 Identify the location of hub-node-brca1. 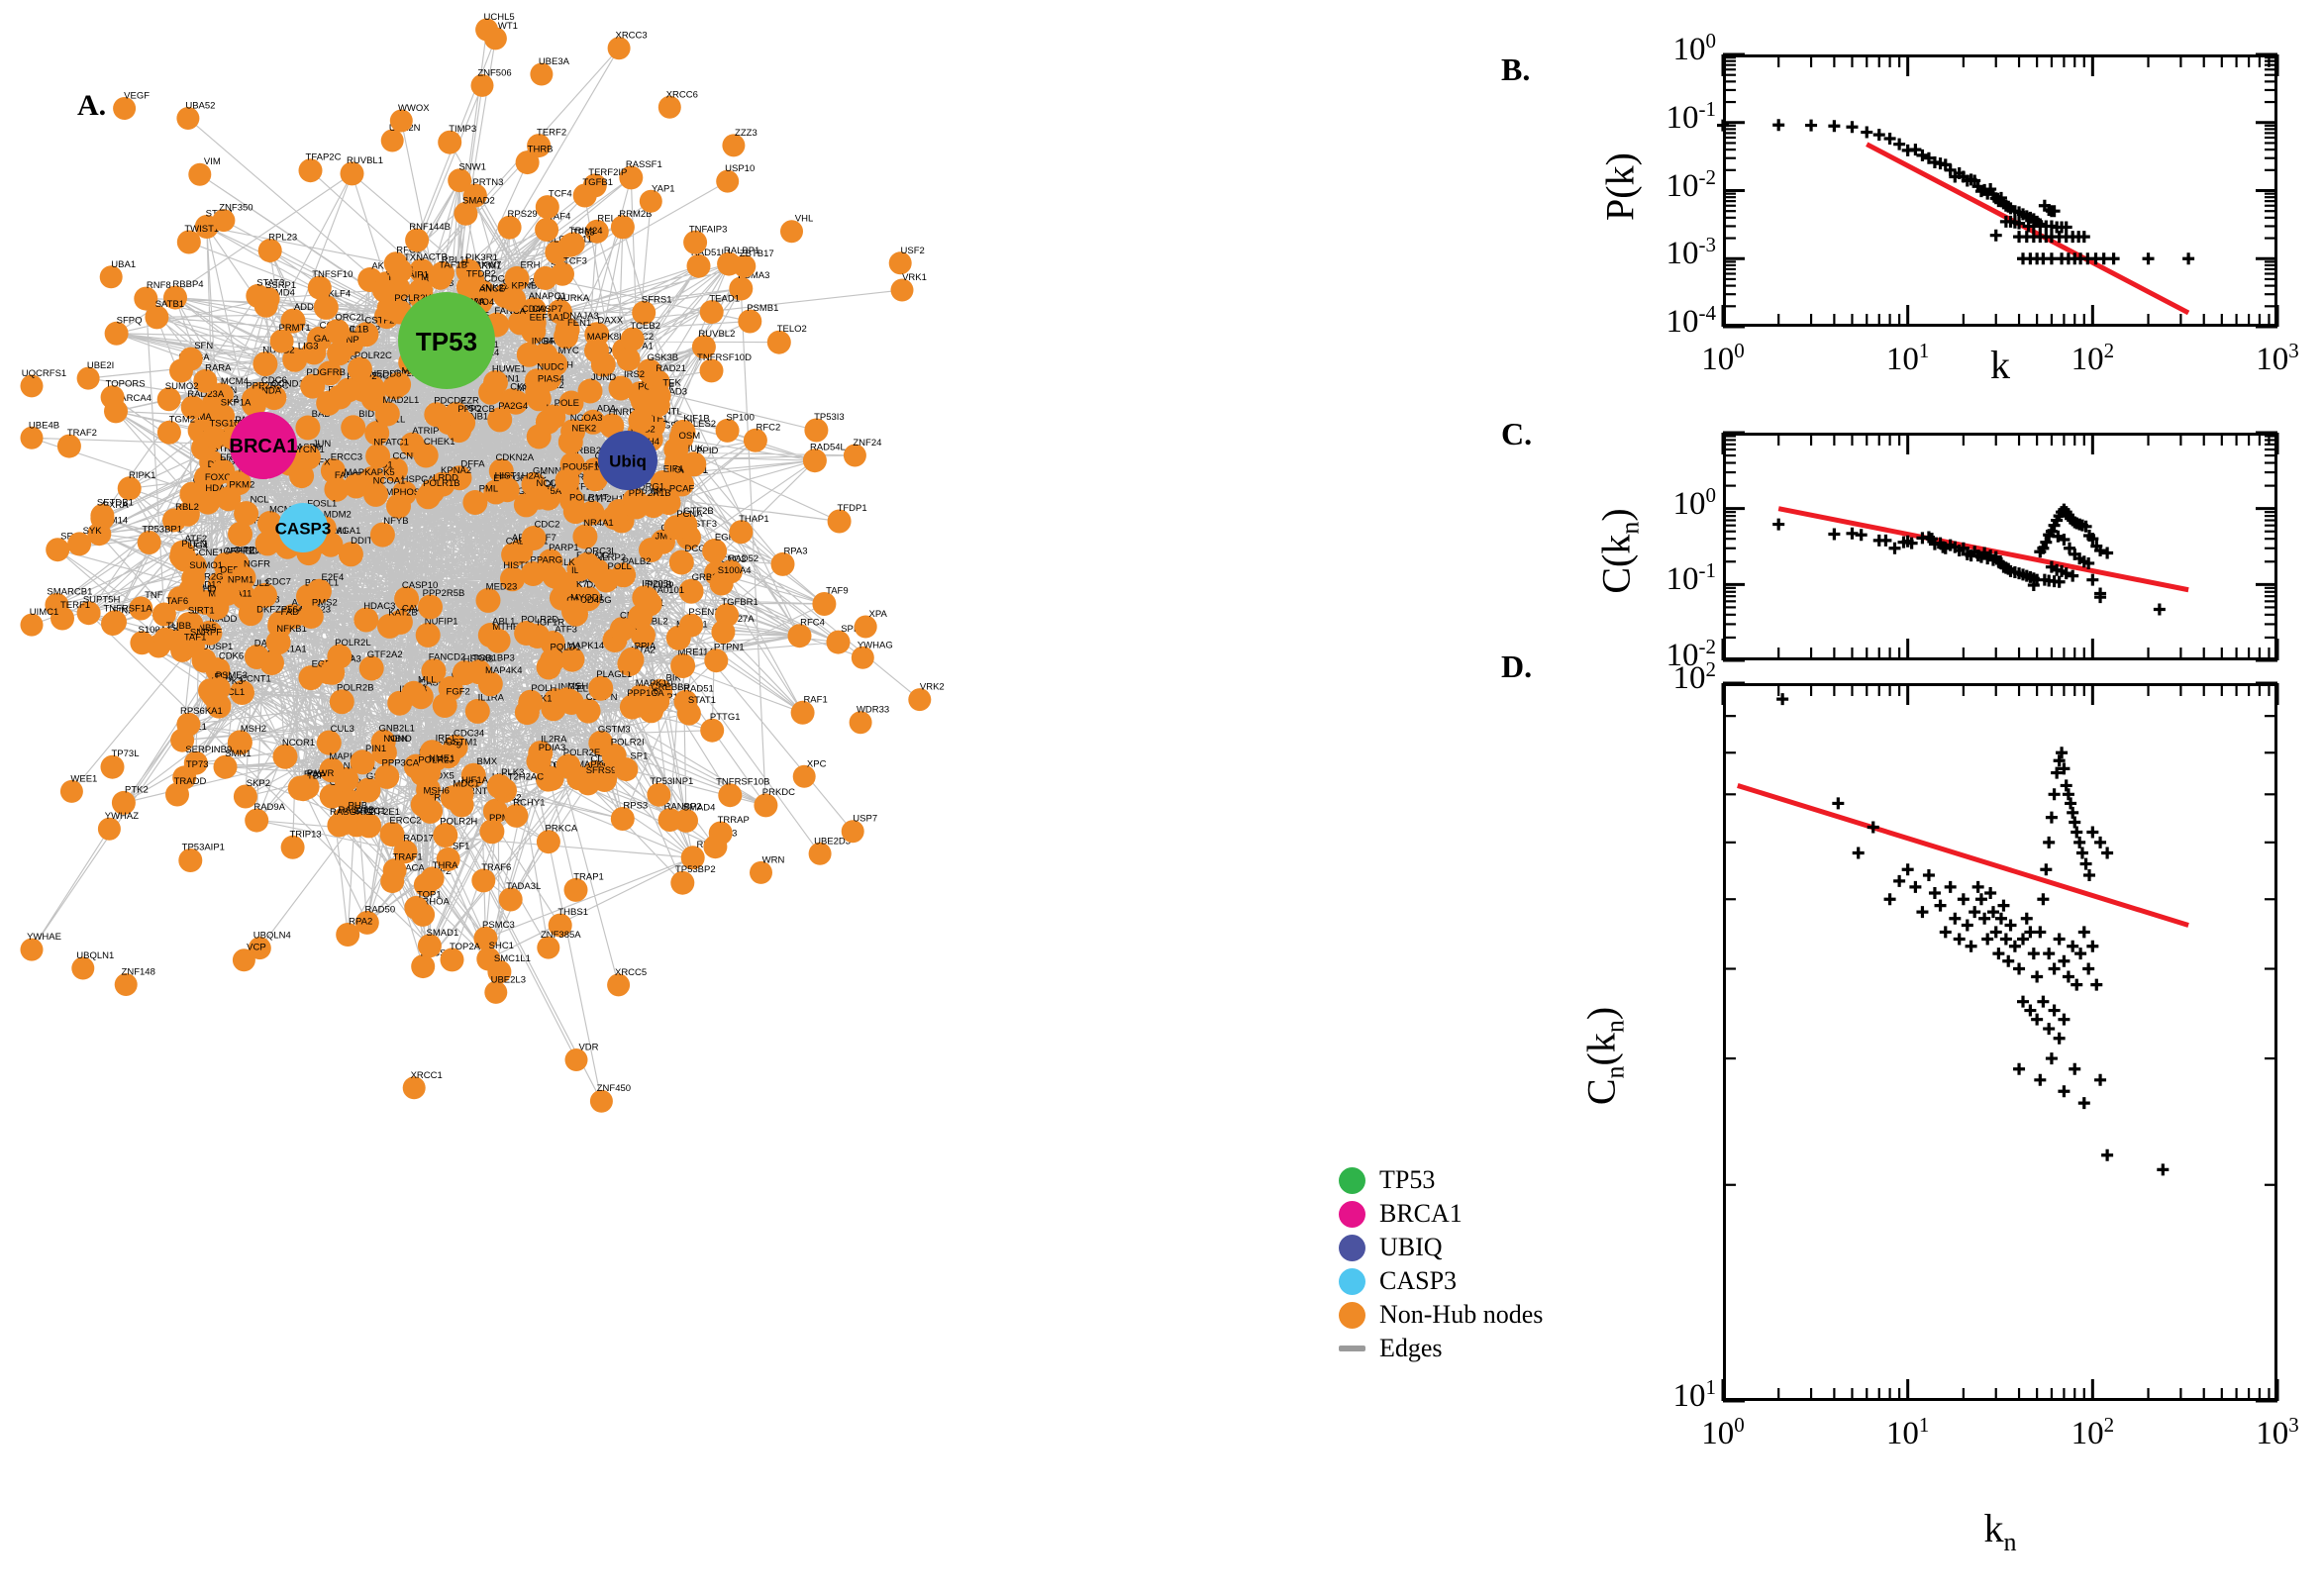
(263, 445).